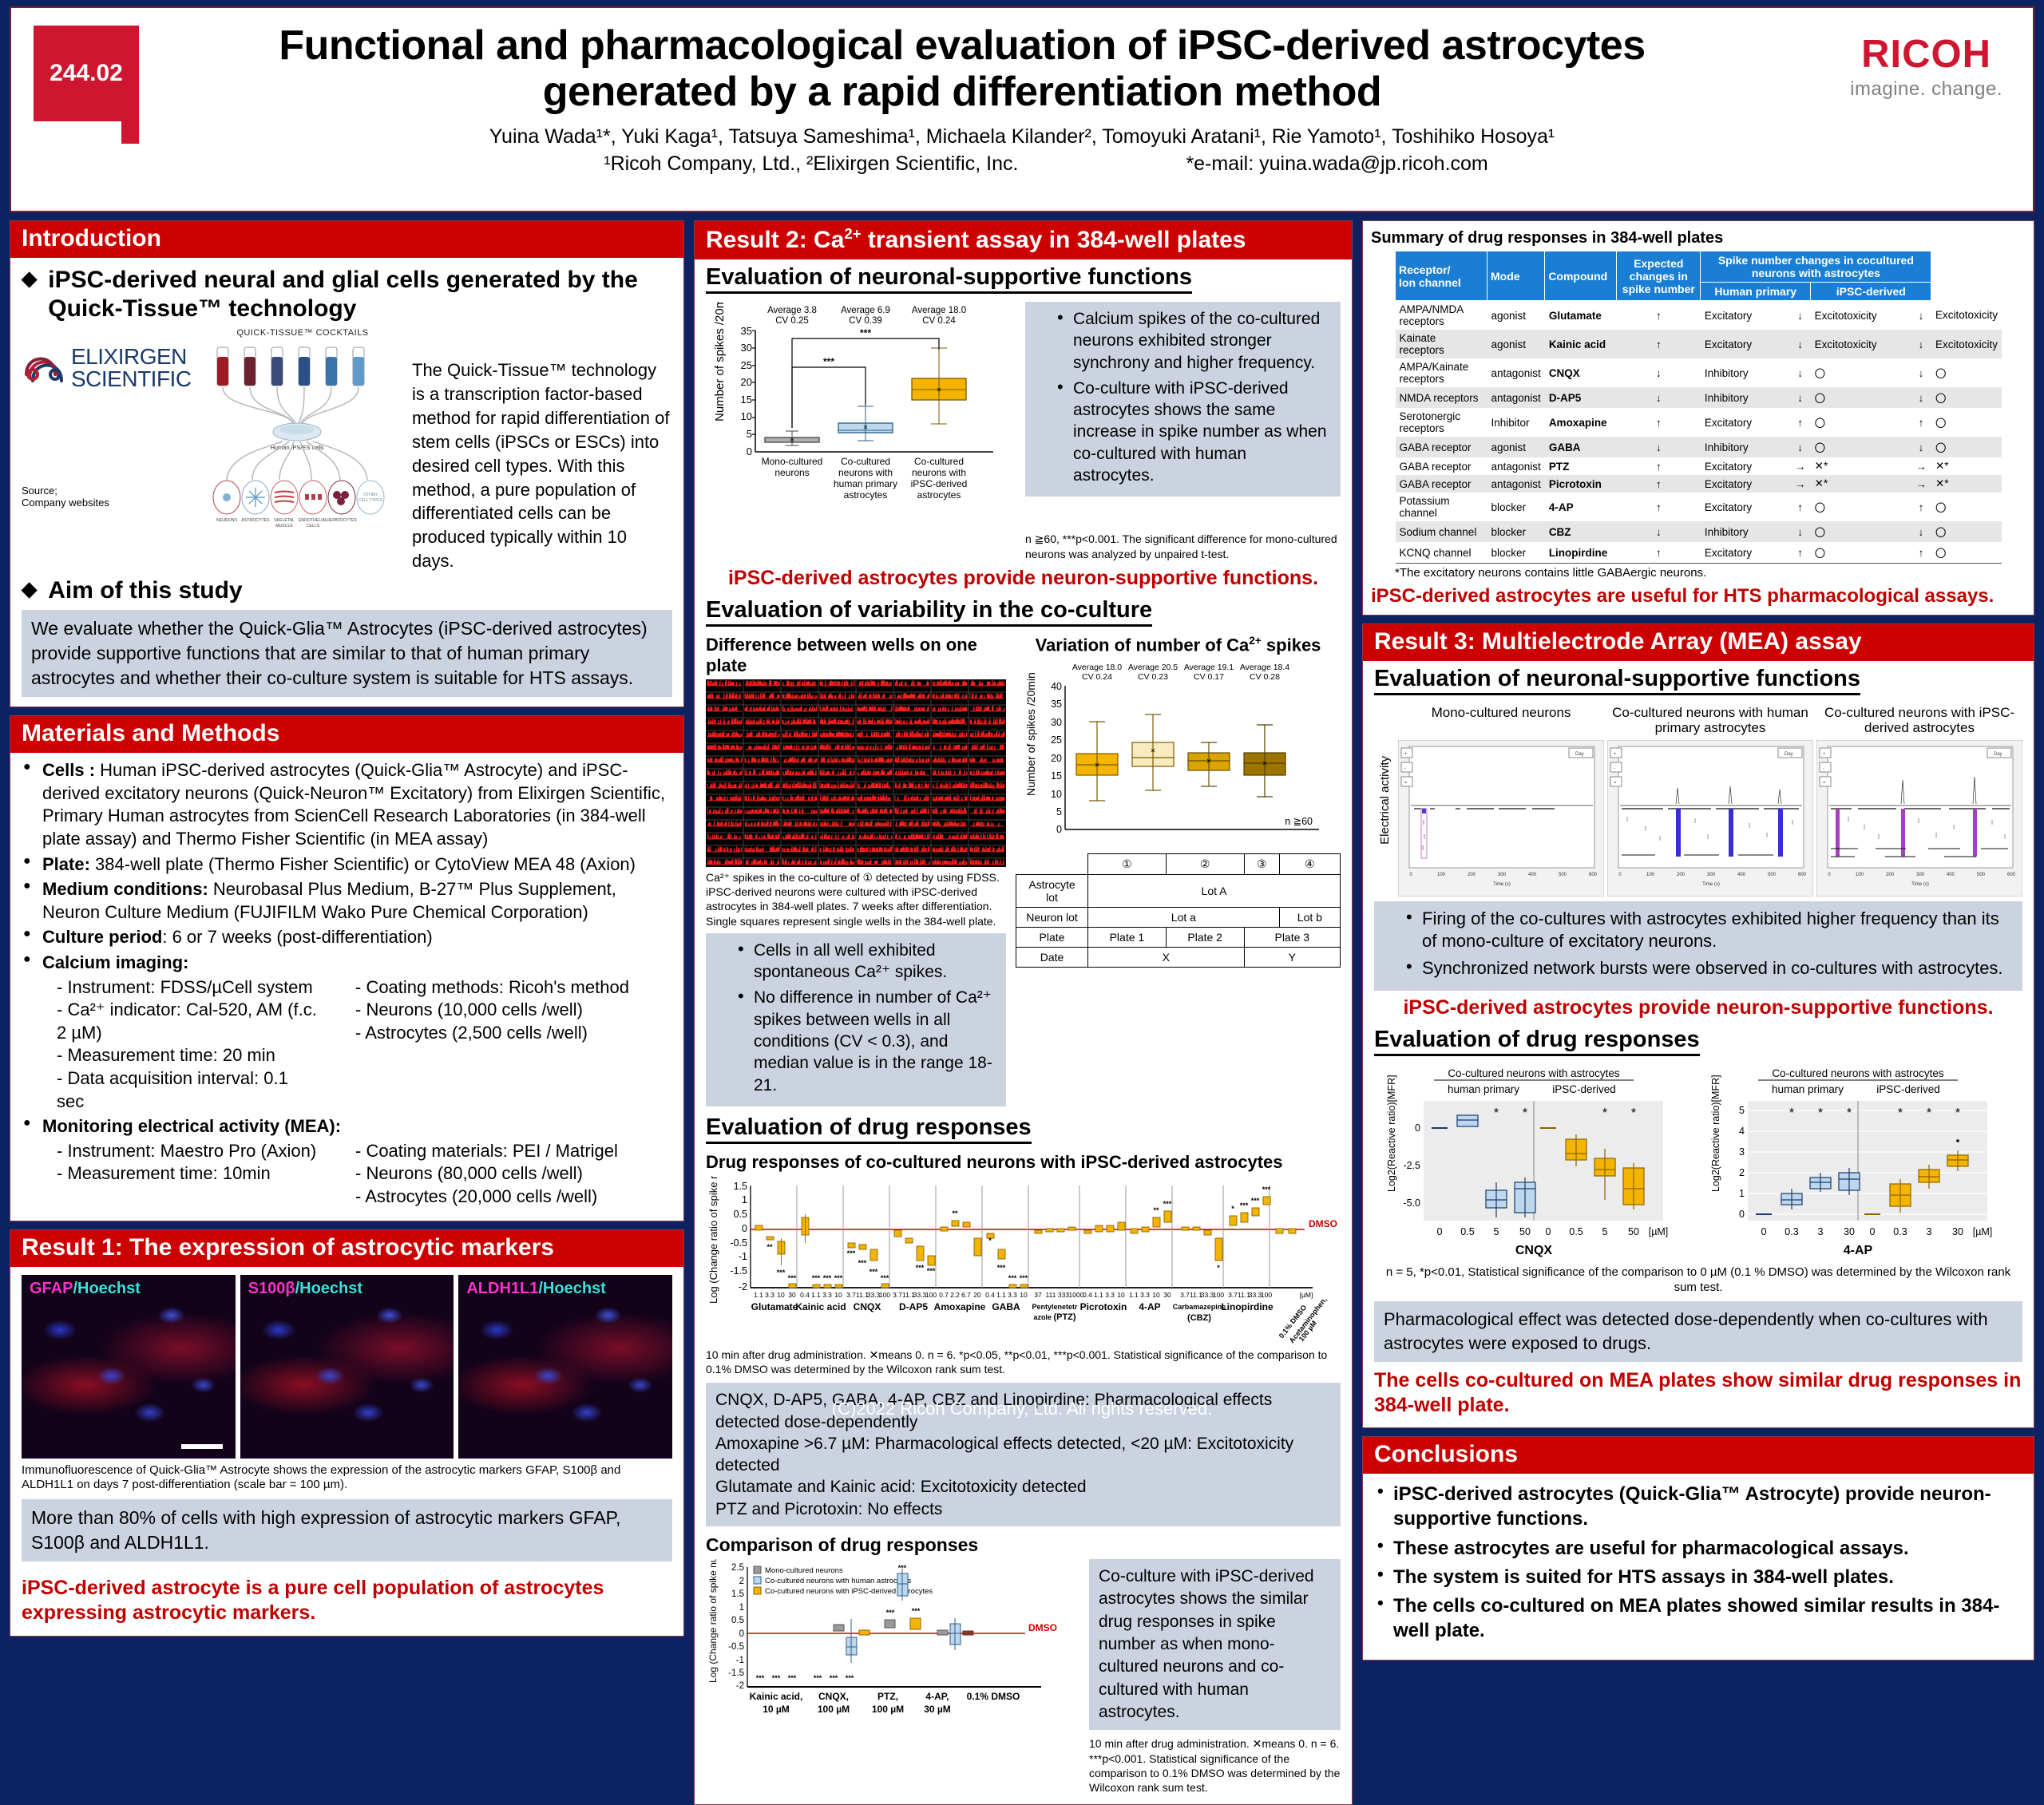 This screenshot has width=2044, height=1805. What do you see at coordinates (1207, 1295) in the screenshot?
I see `svg-text: 33.3` at bounding box center [1207, 1295].